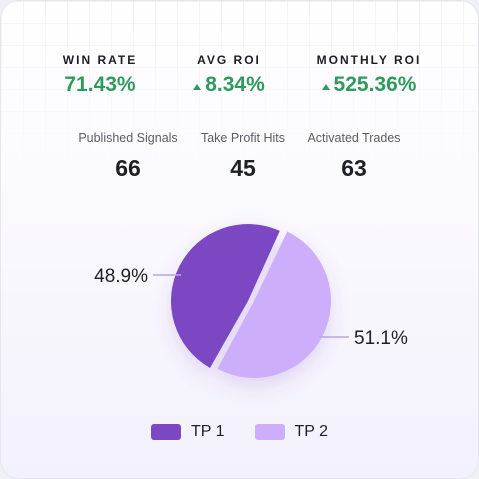 The image size is (479, 479). I want to click on kpi-avg-roi: AVG ROI 8.34%, so click(229, 75).